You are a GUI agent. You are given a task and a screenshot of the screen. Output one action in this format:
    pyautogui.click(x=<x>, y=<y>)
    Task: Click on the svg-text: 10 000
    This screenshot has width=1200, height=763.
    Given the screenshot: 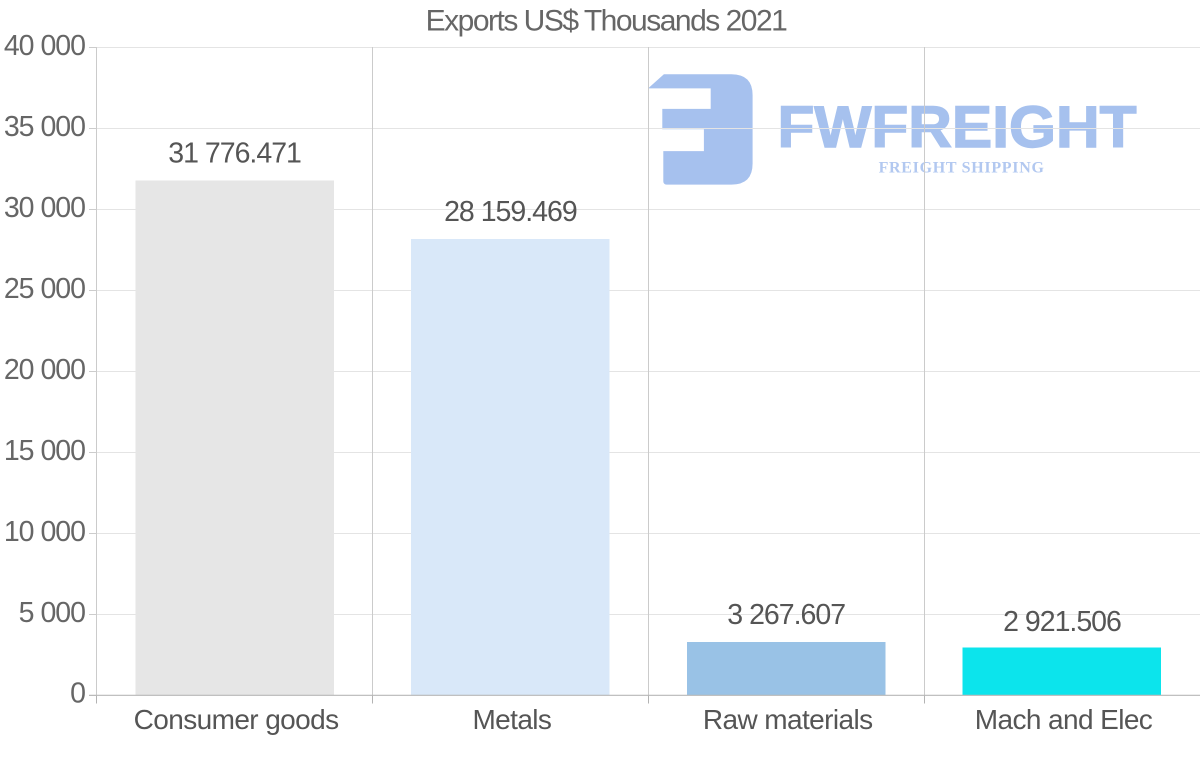 What is the action you would take?
    pyautogui.click(x=44, y=532)
    